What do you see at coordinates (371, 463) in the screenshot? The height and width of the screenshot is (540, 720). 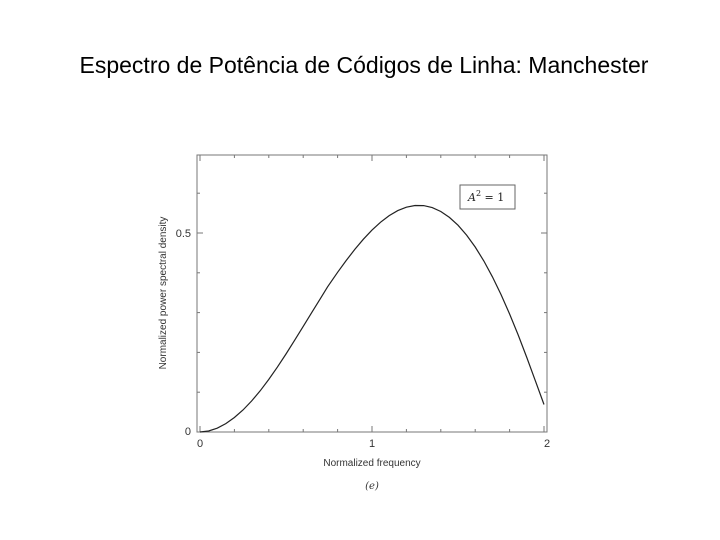 I see `x-axis-label: Normalized frequency` at bounding box center [371, 463].